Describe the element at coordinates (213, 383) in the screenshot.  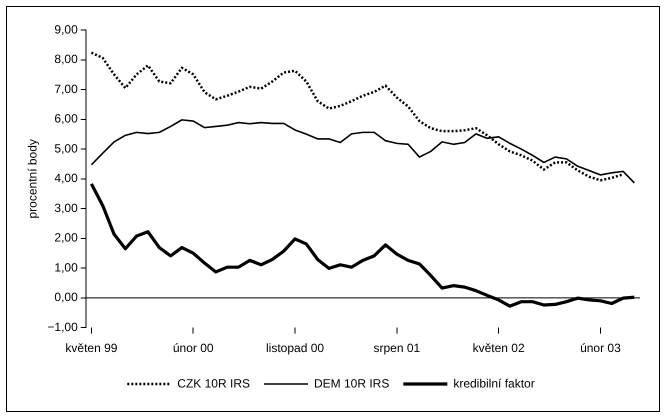
I see `legend-label: CZK 10R IRS` at that location.